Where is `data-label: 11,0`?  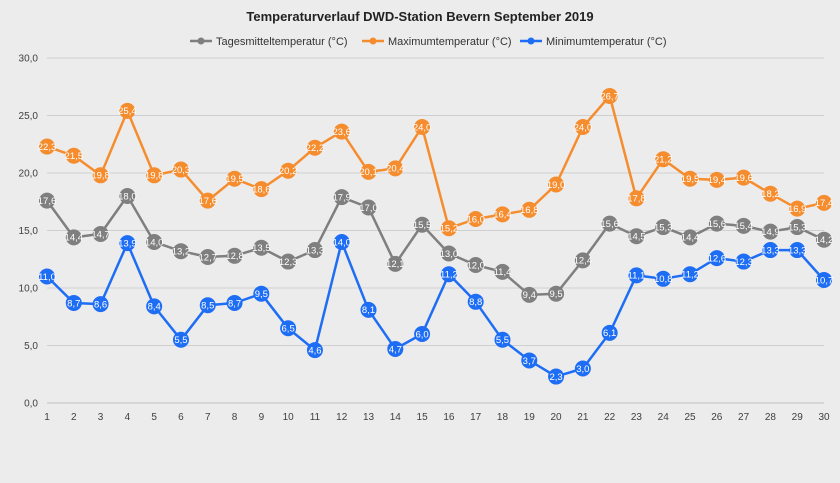 data-label: 11,0 is located at coordinates (47, 277).